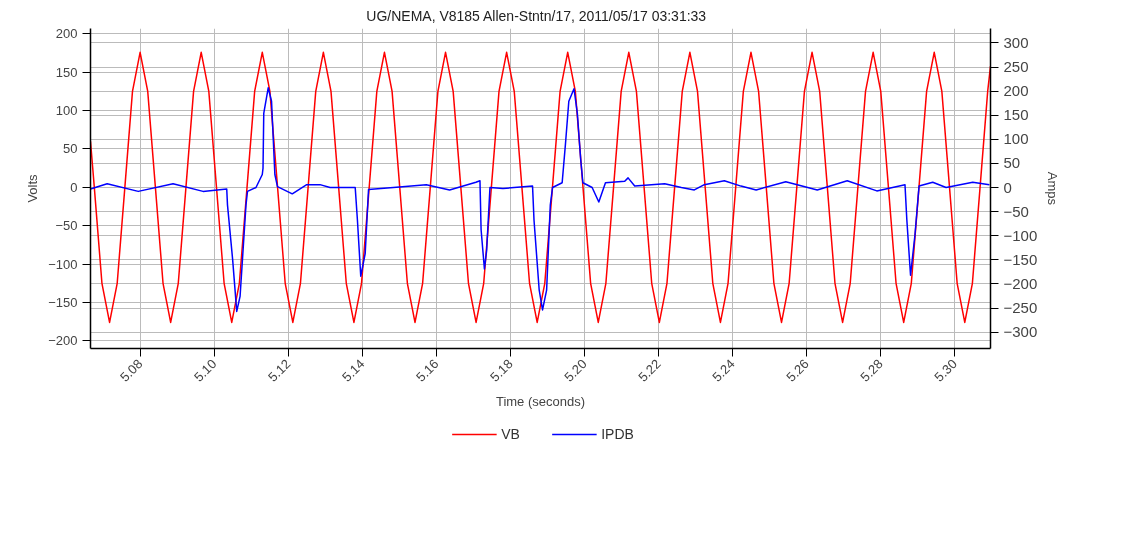  What do you see at coordinates (63, 341) in the screenshot?
I see `y-tick-label: −200` at bounding box center [63, 341].